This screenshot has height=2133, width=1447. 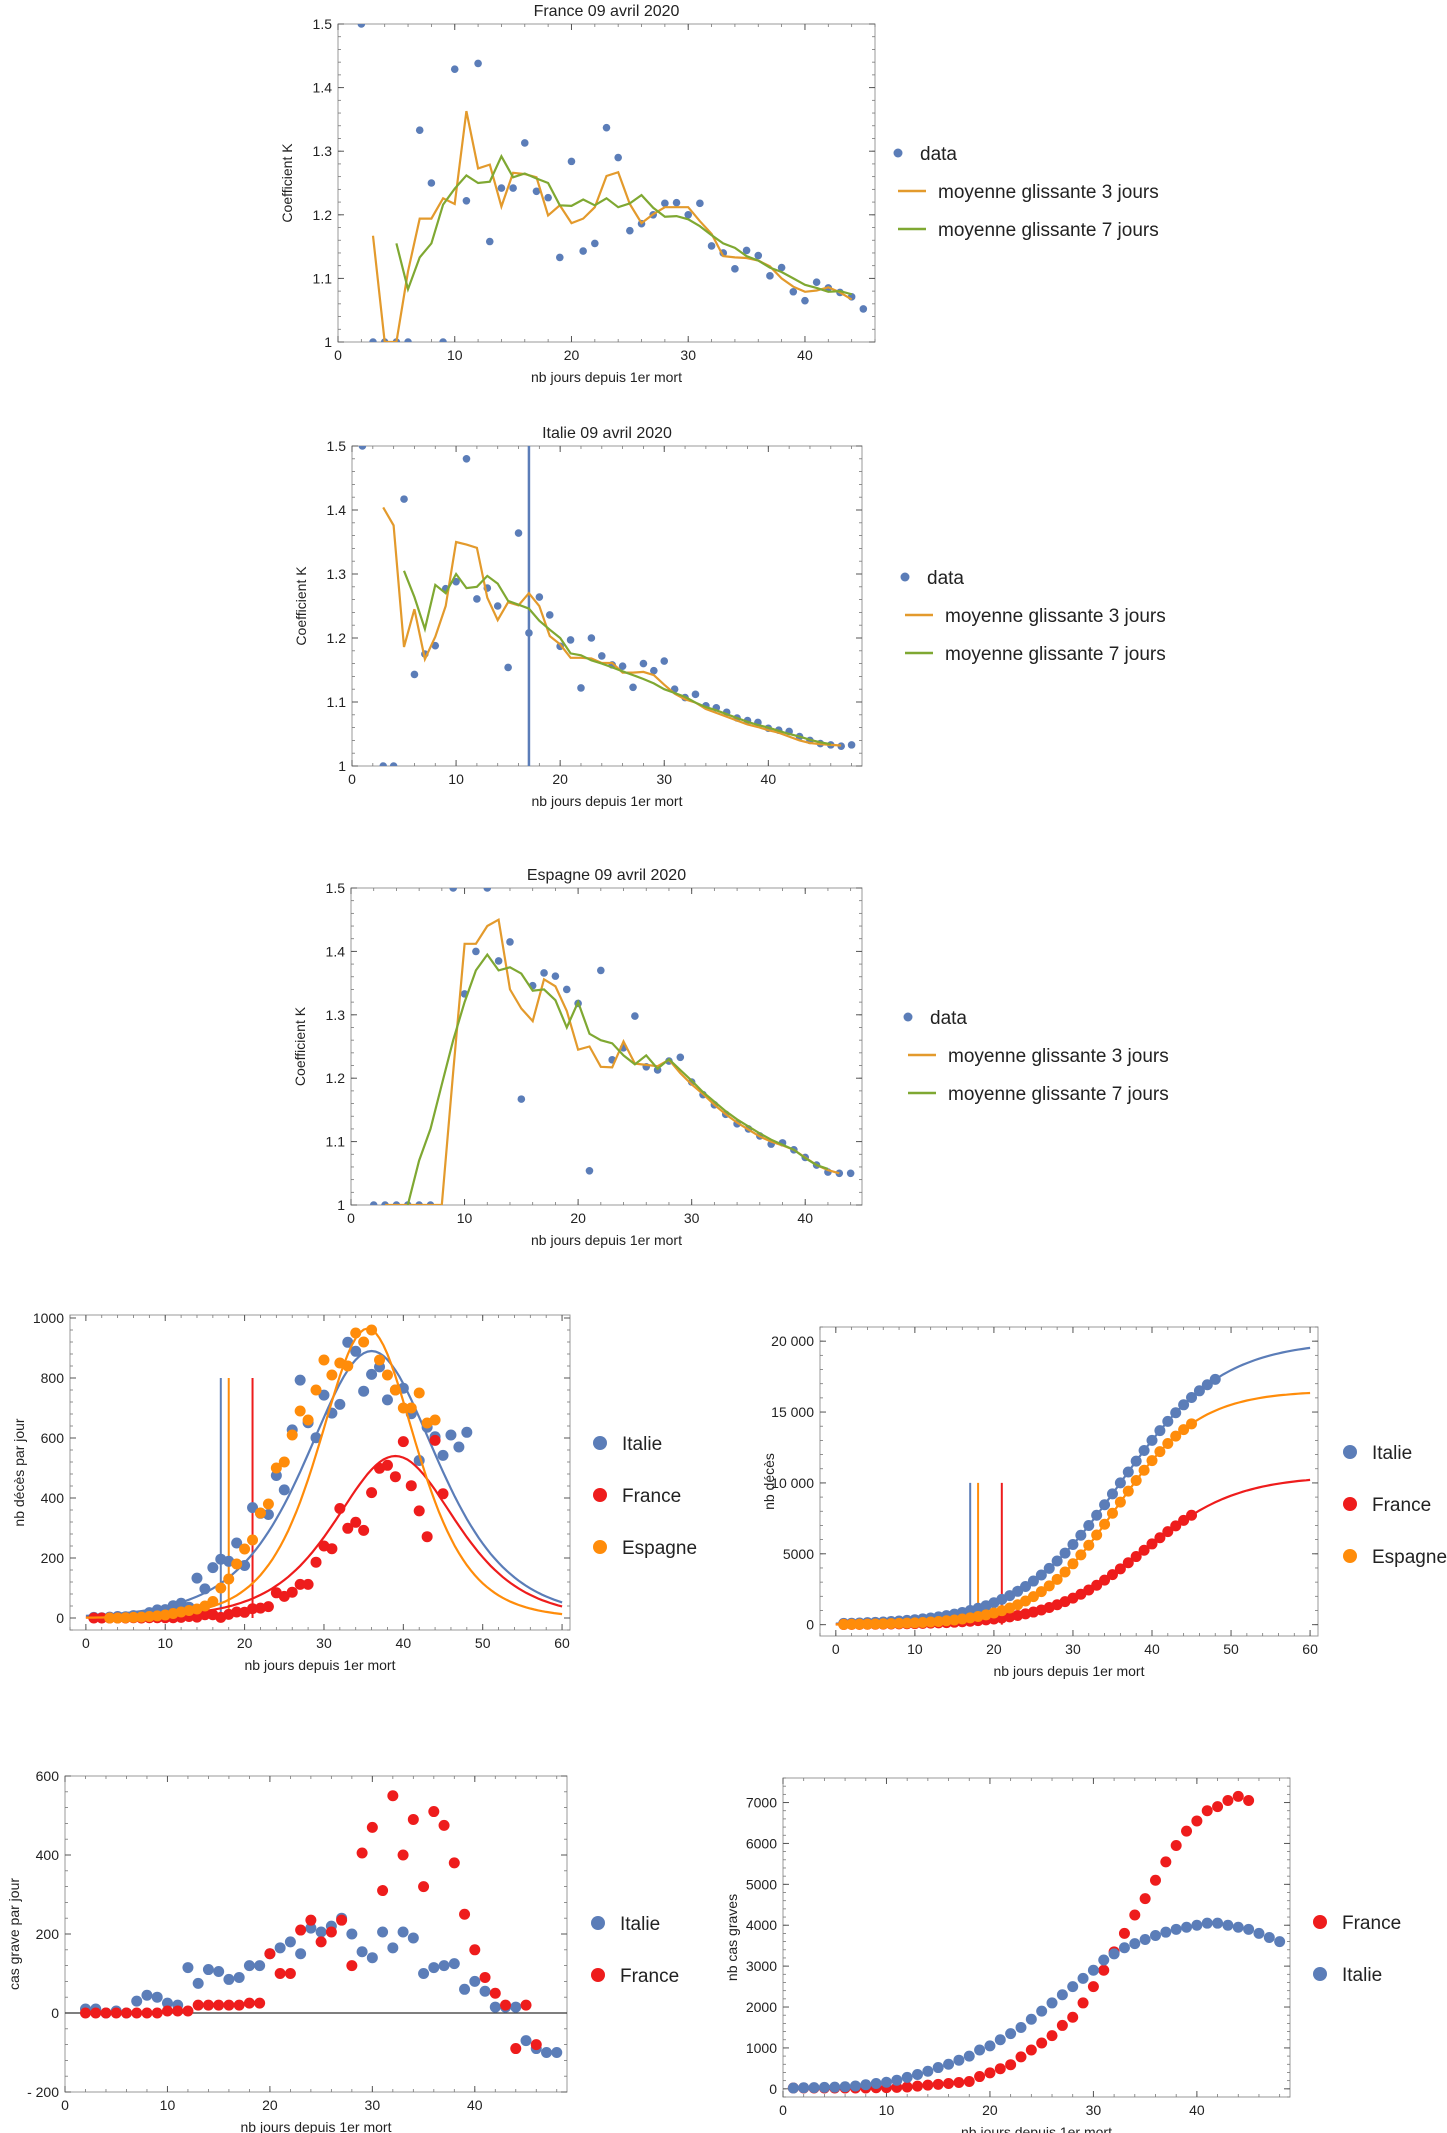 What do you see at coordinates (607, 11) in the screenshot?
I see `chart-title: France 09 avril 2020` at bounding box center [607, 11].